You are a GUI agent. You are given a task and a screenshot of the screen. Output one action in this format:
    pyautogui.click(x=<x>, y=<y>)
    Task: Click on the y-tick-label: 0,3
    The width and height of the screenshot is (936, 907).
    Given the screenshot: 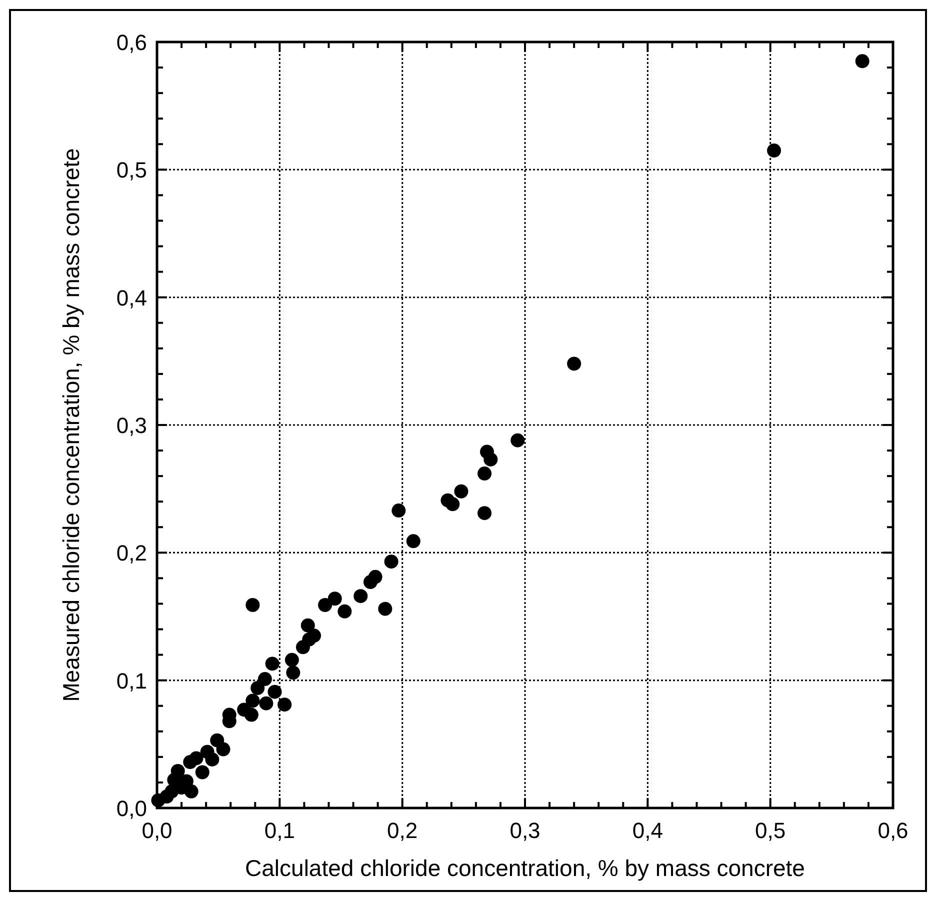 What is the action you would take?
    pyautogui.click(x=131, y=425)
    